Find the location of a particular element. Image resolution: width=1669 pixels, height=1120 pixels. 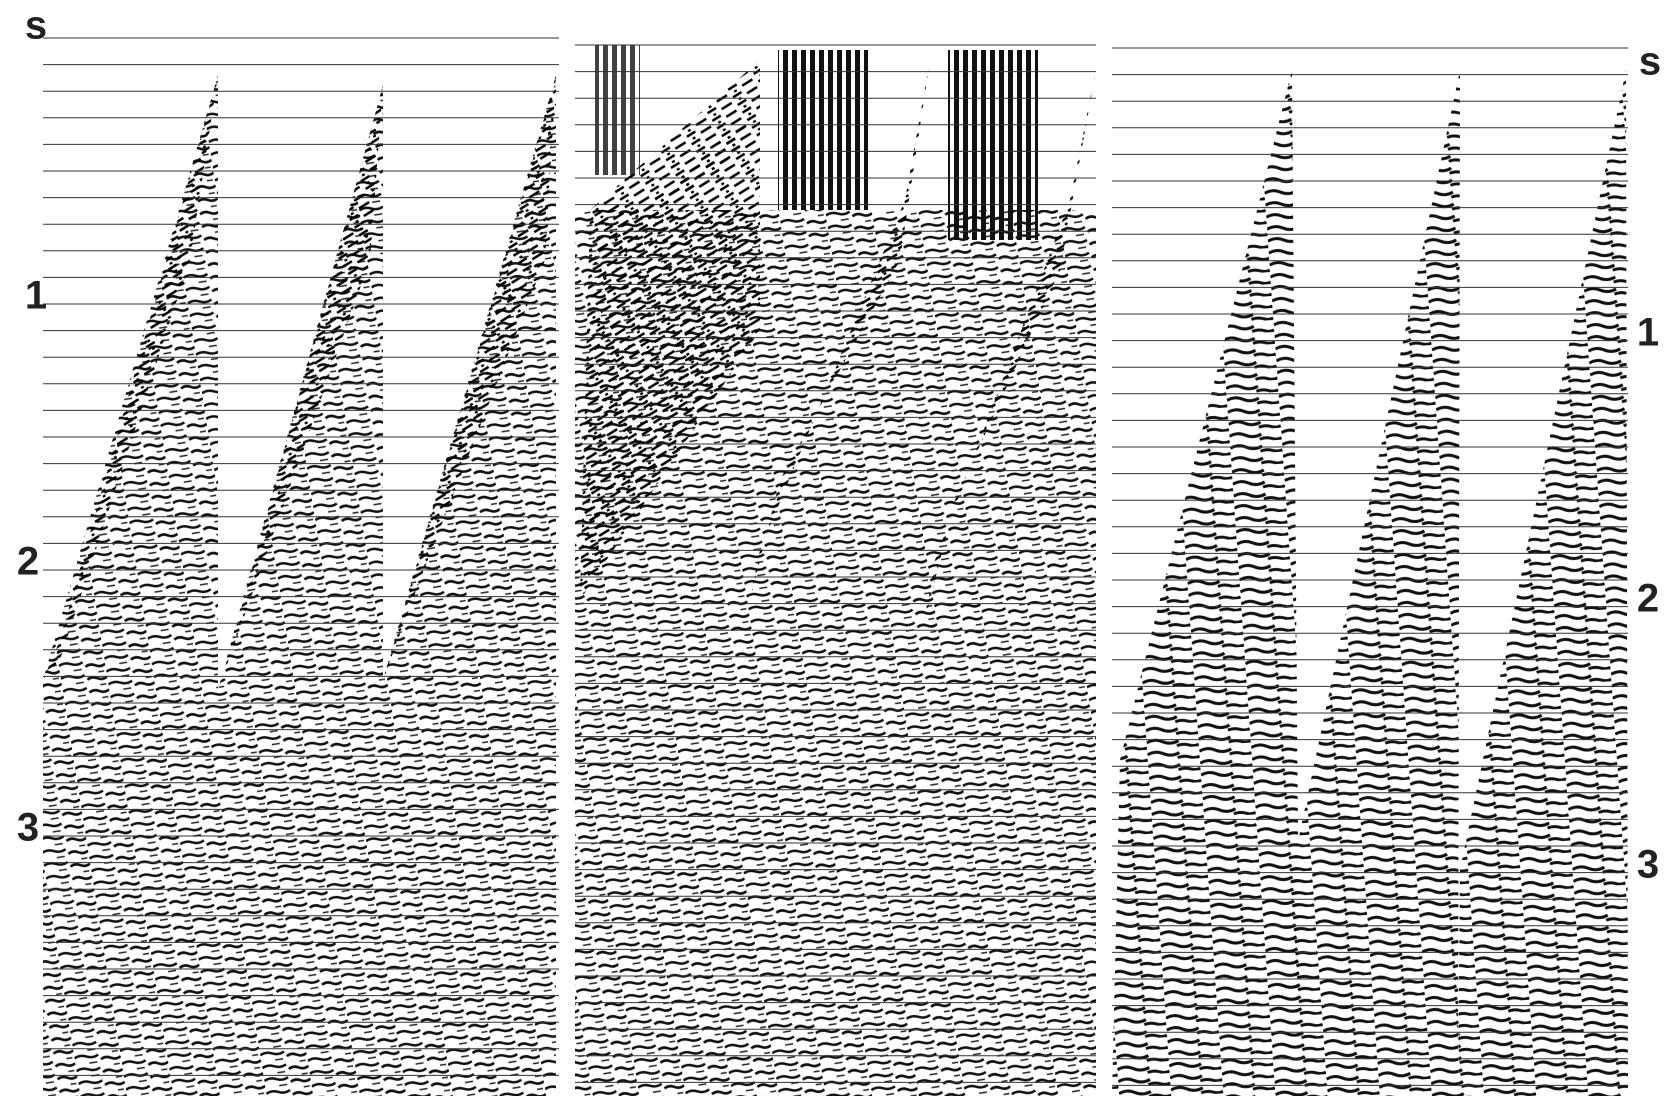

left-axis-tick: 2 is located at coordinates (28, 562).